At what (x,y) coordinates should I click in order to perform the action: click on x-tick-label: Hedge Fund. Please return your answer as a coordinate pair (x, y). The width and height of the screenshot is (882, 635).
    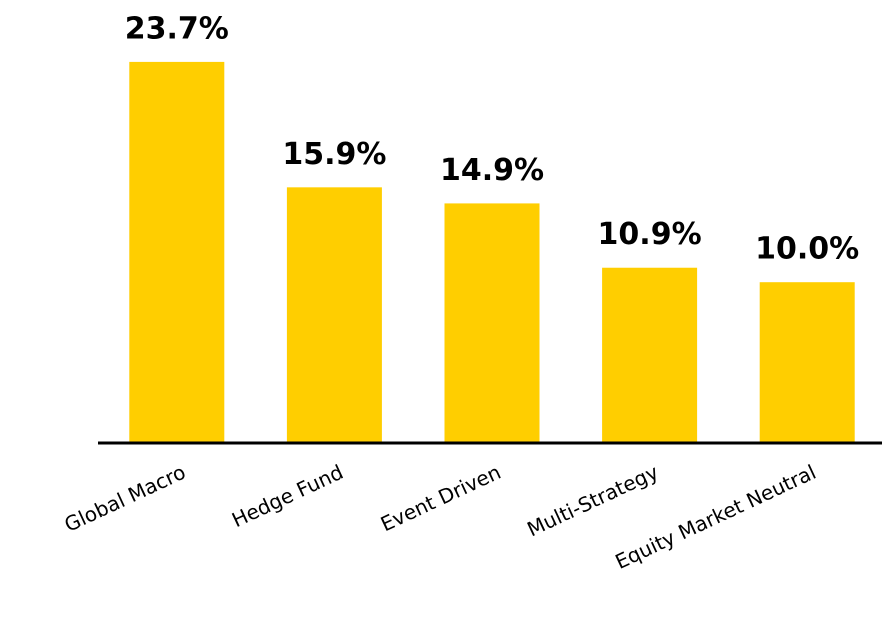
    Looking at the image, I should click on (287, 496).